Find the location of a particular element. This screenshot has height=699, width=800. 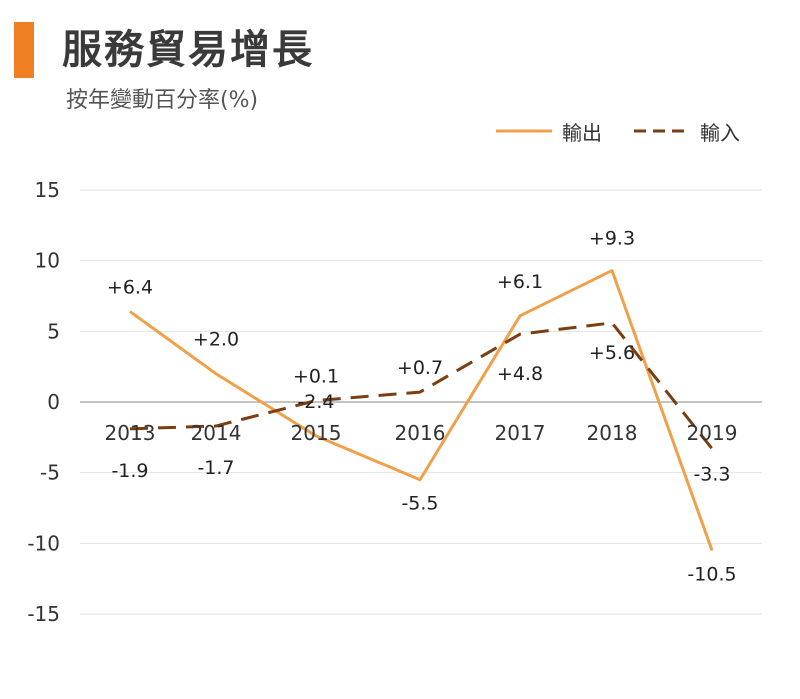

data-label-import: -1.9 is located at coordinates (129, 471).